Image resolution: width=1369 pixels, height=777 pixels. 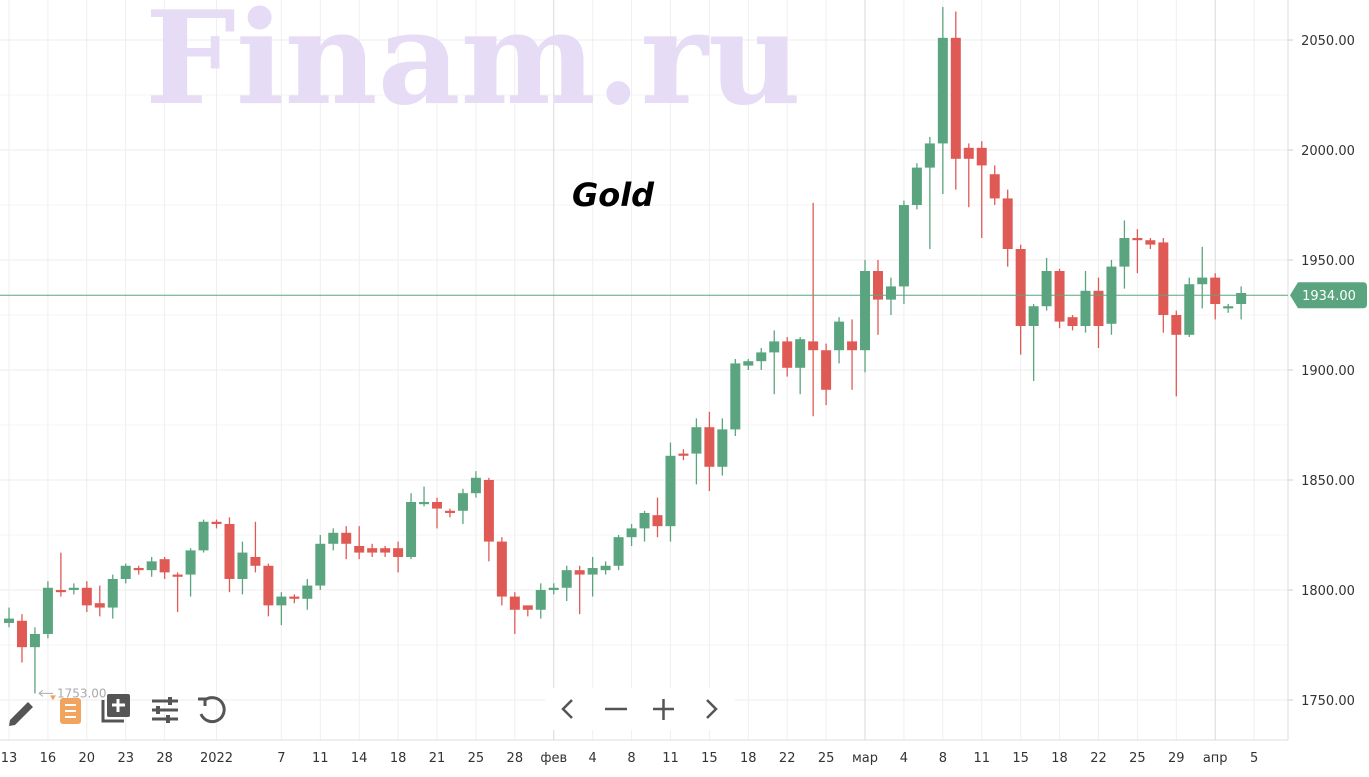 What do you see at coordinates (613, 195) in the screenshot?
I see `chart-title: Gold` at bounding box center [613, 195].